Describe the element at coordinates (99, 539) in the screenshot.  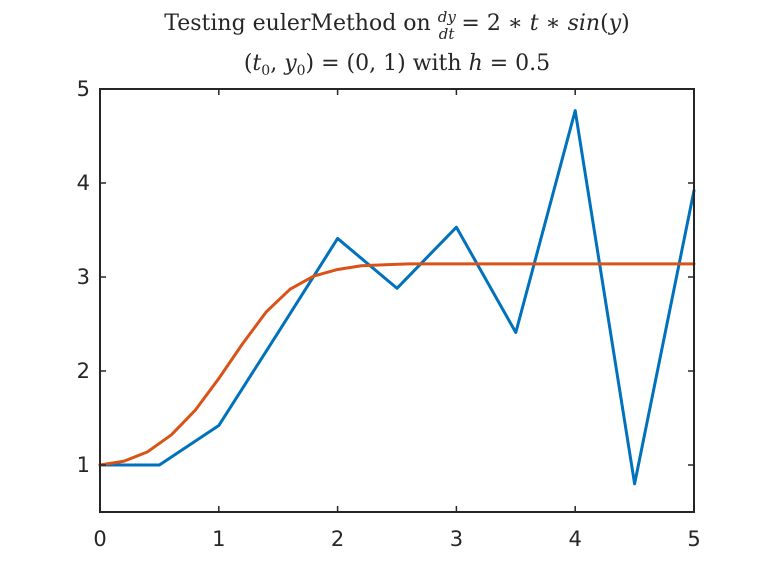
I see `x-tick-label: 0` at that location.